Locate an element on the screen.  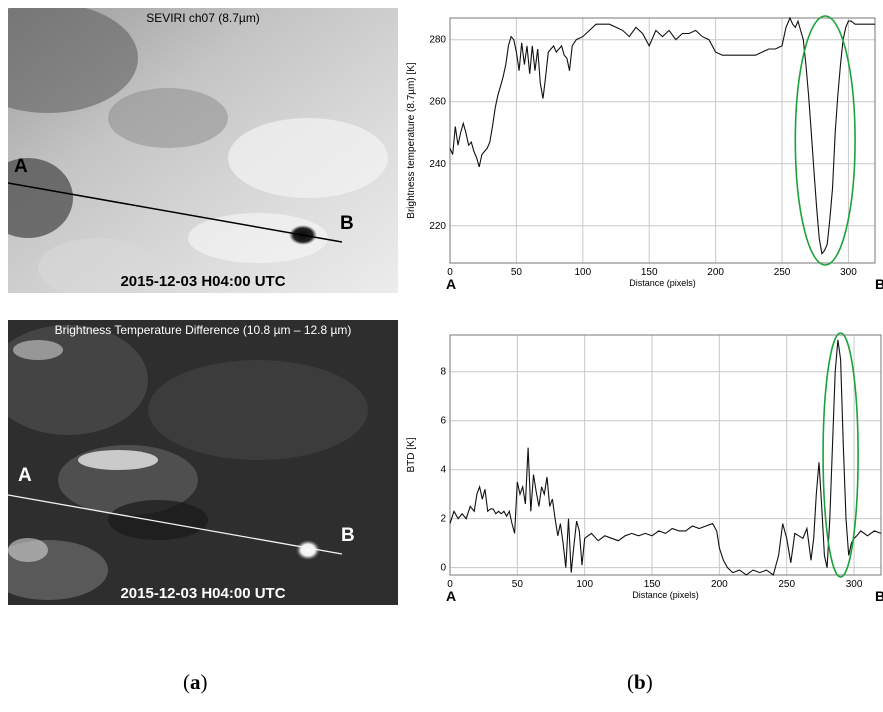
caption-a-letter: a is located at coordinates (195, 682).